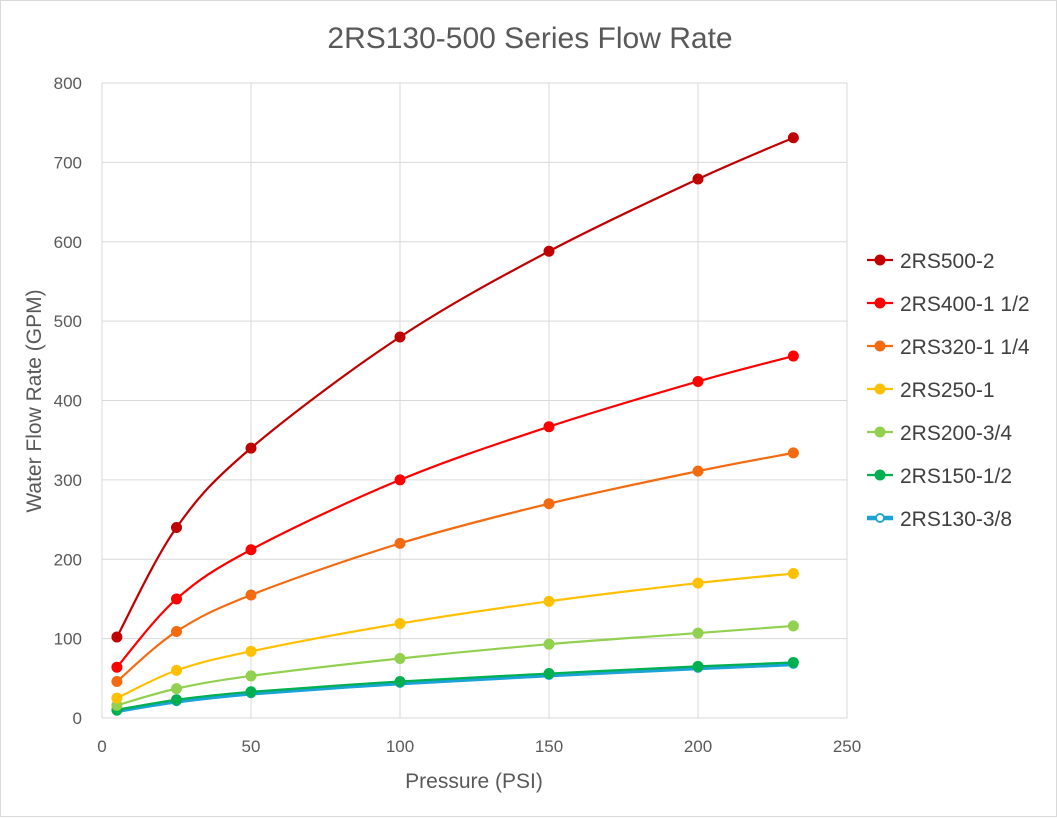 This screenshot has height=818, width=1057. I want to click on y-tick-label: 400, so click(68, 401).